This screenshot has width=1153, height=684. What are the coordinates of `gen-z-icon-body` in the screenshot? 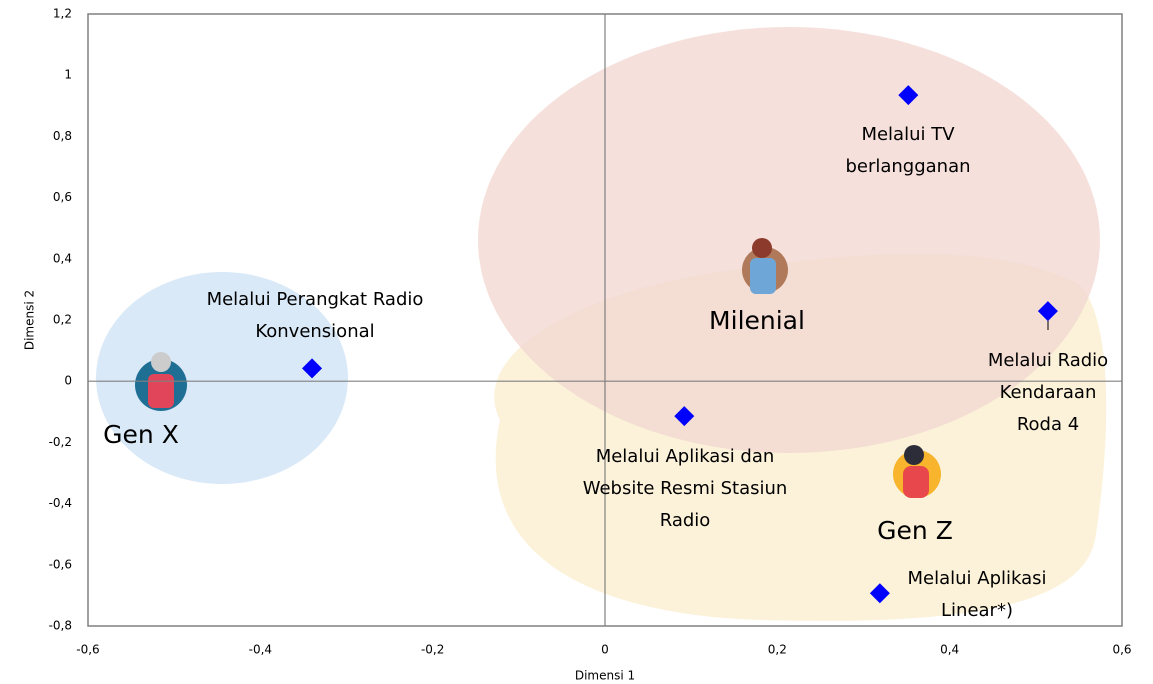 It's located at (916, 482).